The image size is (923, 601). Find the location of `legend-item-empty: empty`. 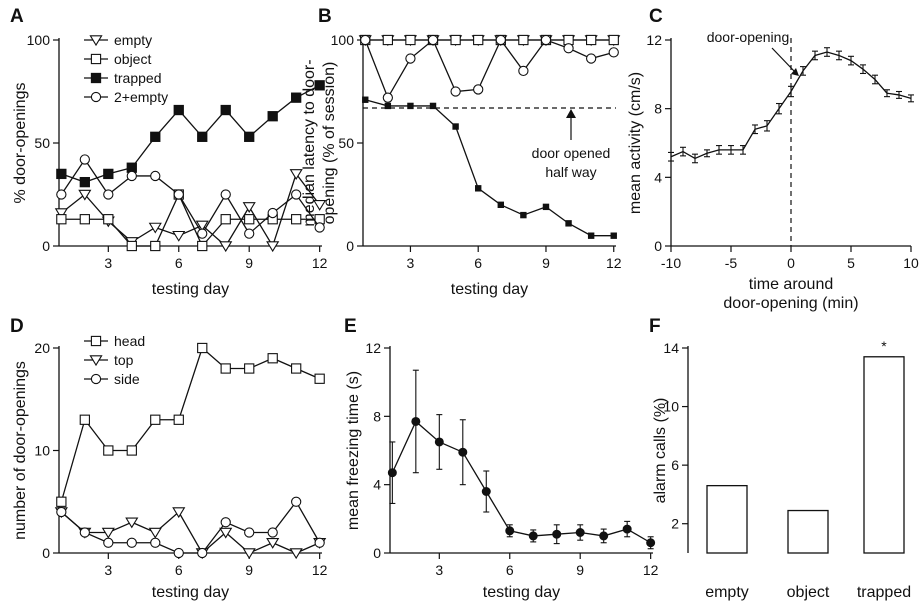

legend-item-empty: empty is located at coordinates (118, 40).